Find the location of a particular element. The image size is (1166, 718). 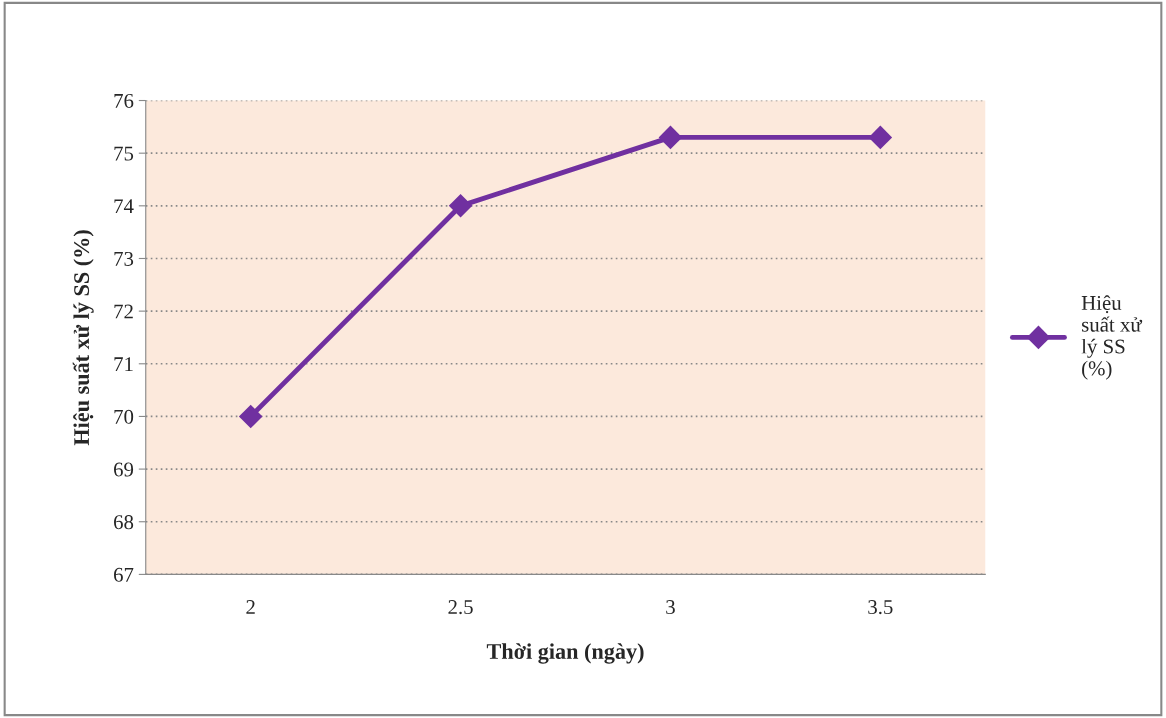

x-tick-label: 3 is located at coordinates (670, 607).